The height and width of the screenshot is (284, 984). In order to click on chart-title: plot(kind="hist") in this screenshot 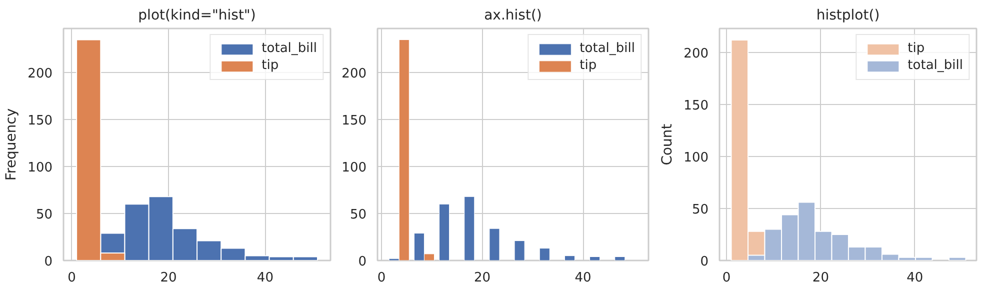, I will do `click(197, 16)`.